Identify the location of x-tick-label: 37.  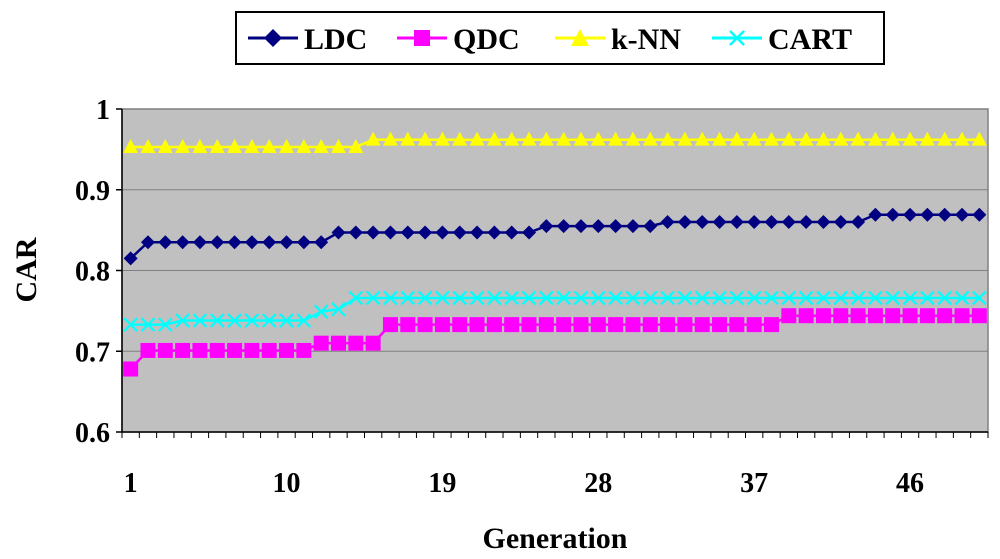
(754, 483).